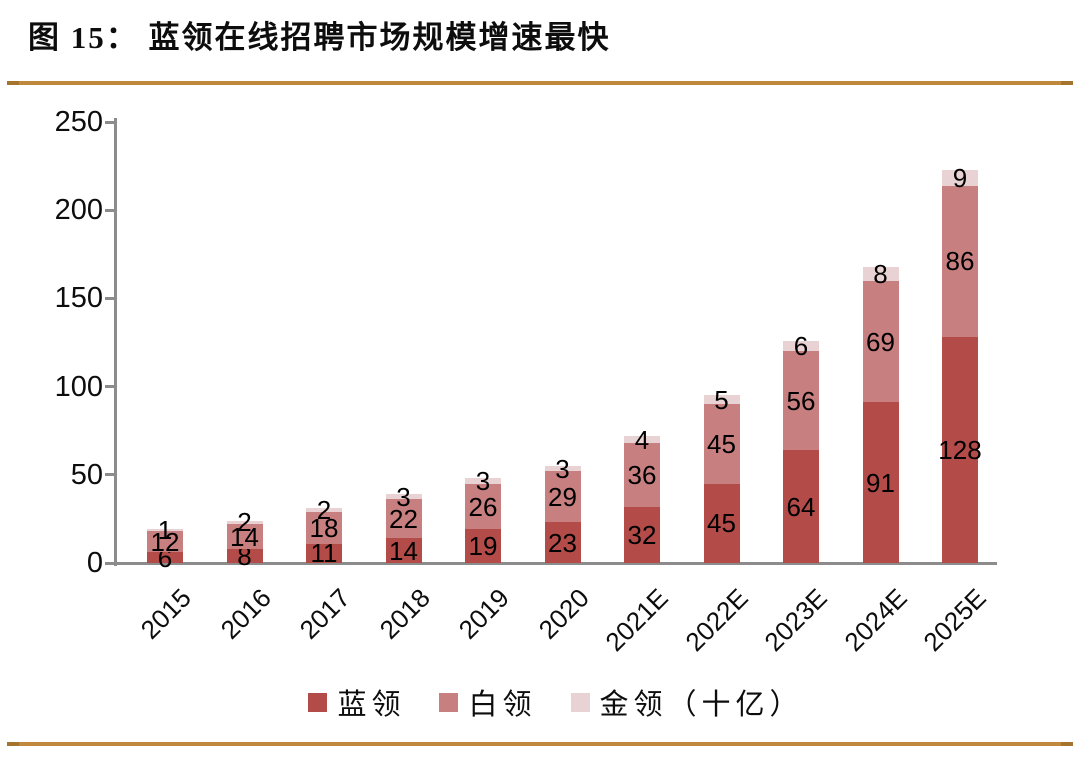  Describe the element at coordinates (78, 298) in the screenshot. I see `y-tick-label: 150` at that location.